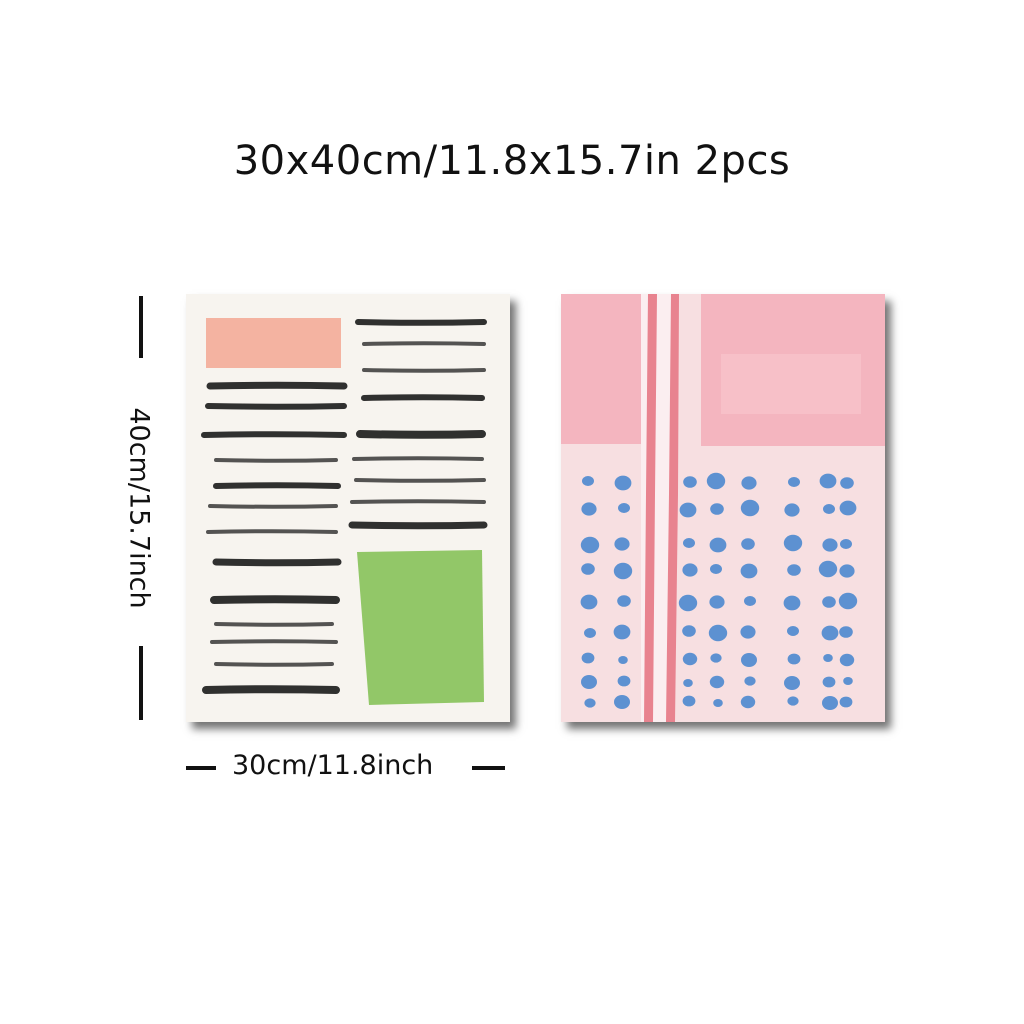  I want to click on pink-vertical-stripe-left, so click(650, 508).